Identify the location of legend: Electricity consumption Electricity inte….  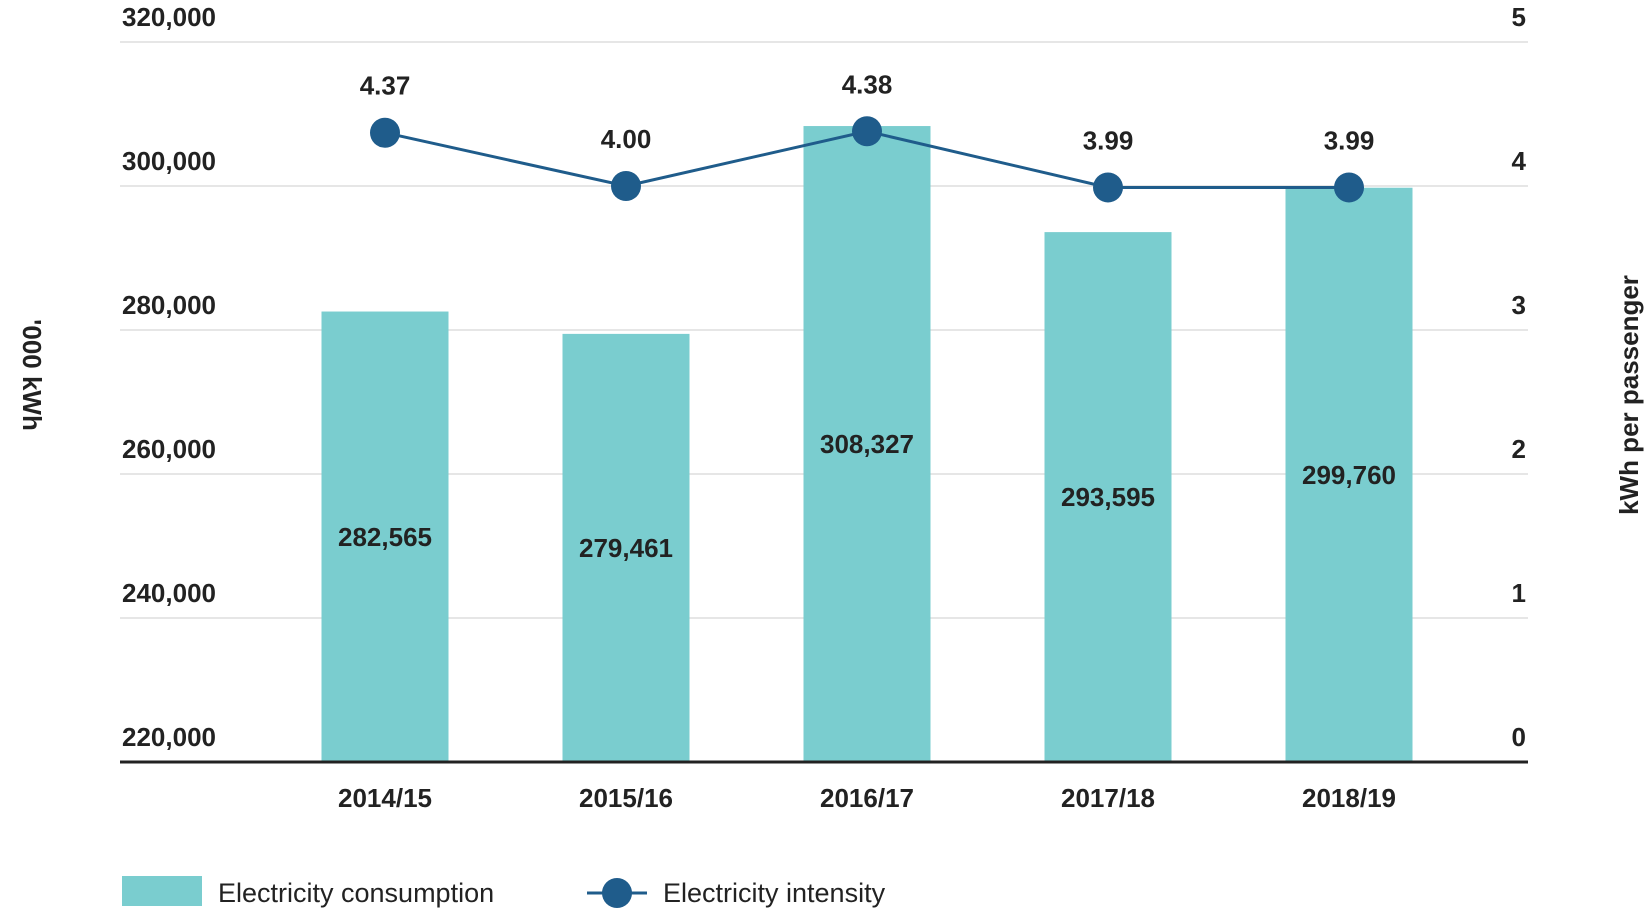
(504, 892).